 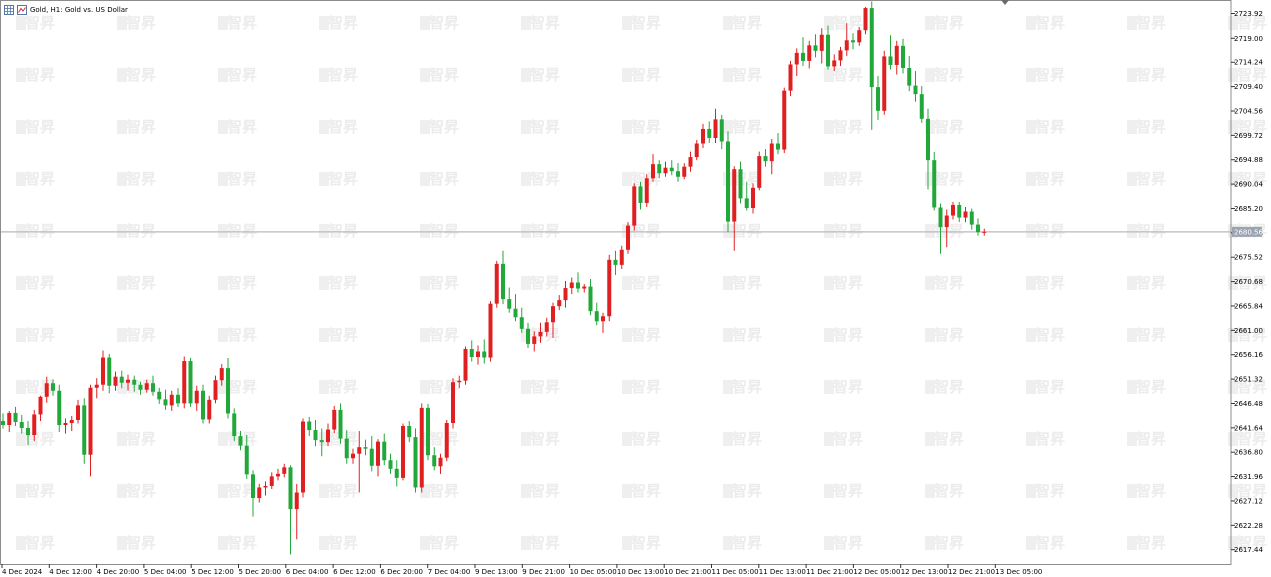 I want to click on x-tick-label: 4 Dec 12:00, so click(x=70, y=572).